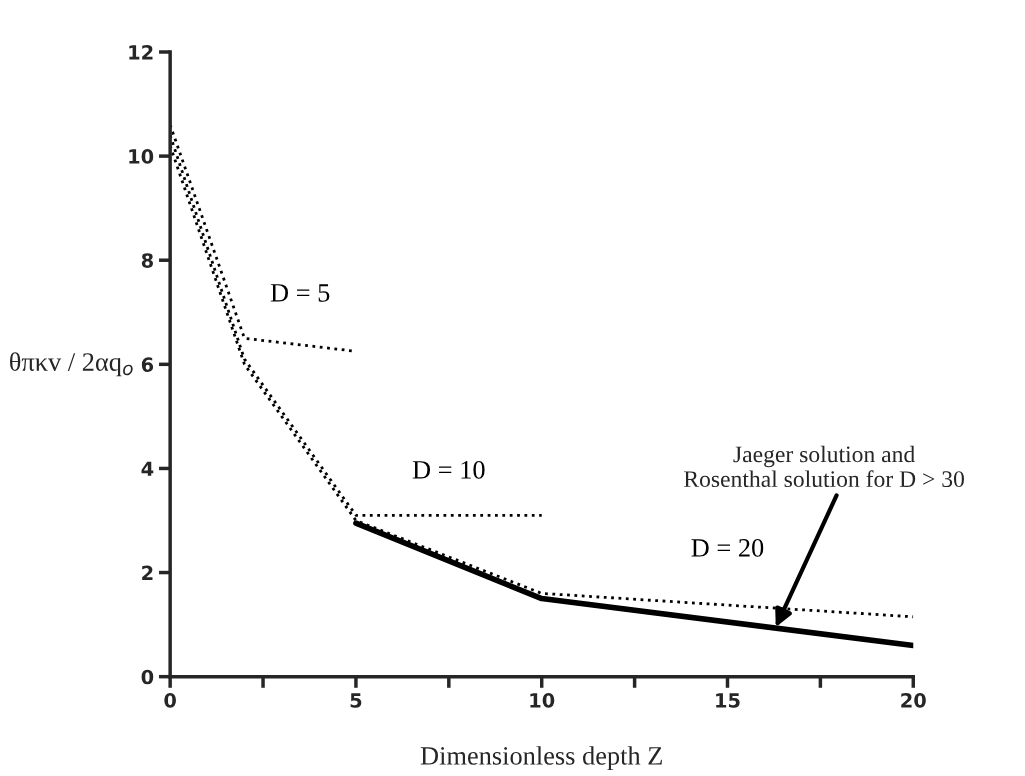 The width and height of the screenshot is (1025, 776). I want to click on x-tick-label: 20, so click(913, 700).